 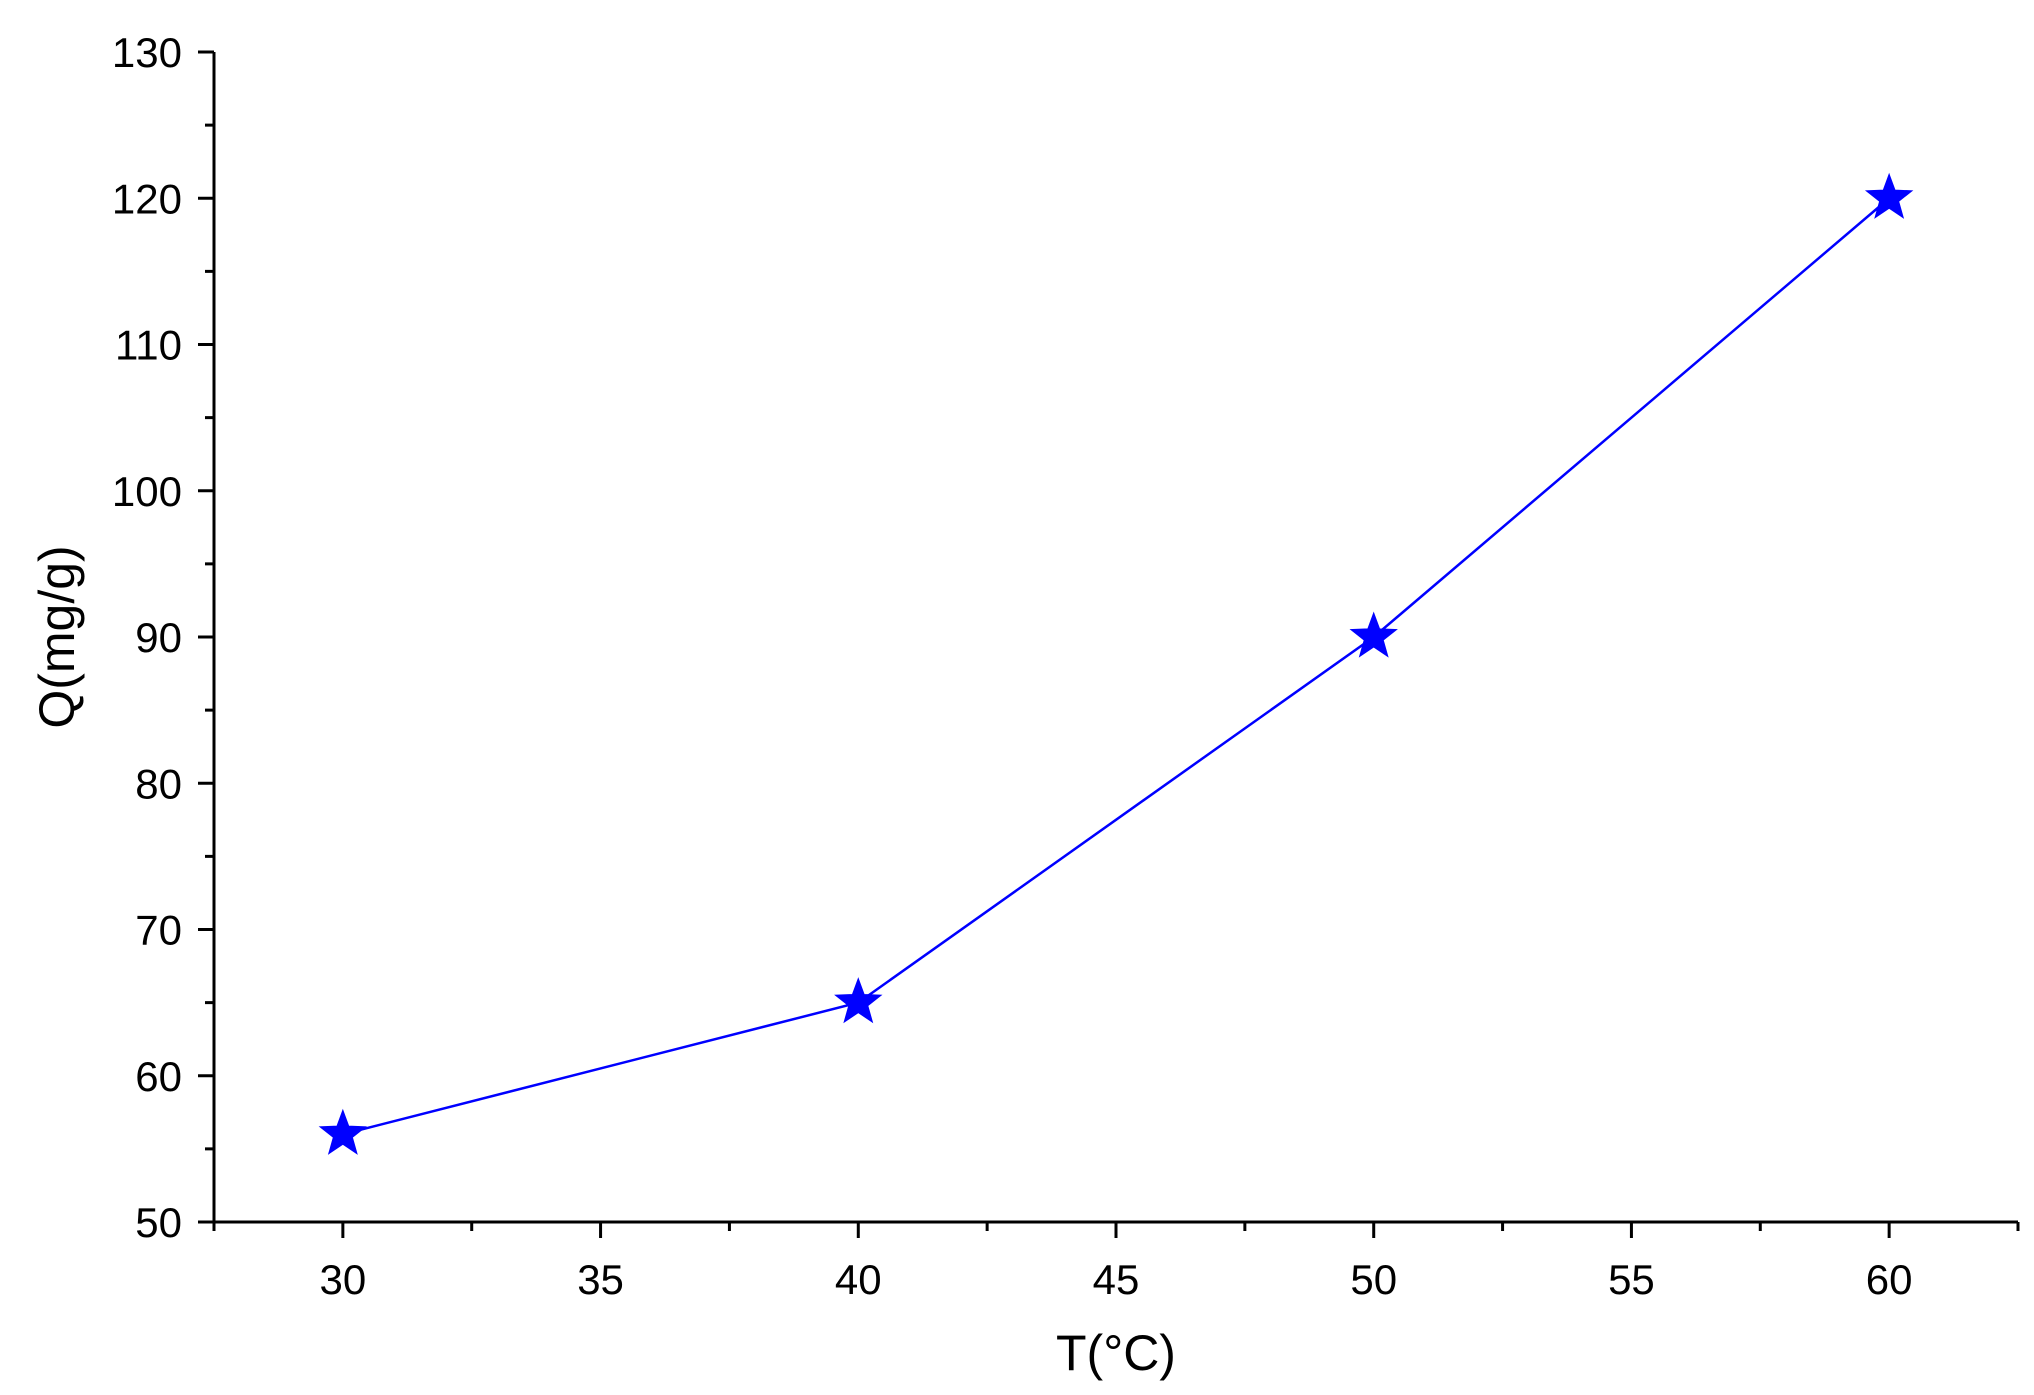 I want to click on y-tick-label: 110, so click(x=148, y=345).